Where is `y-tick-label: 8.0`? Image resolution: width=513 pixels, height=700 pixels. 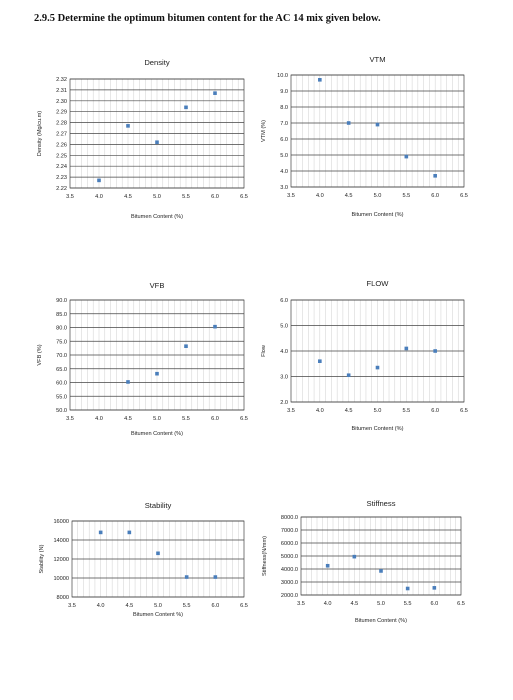
y-tick-label: 8.0 is located at coordinates (284, 108).